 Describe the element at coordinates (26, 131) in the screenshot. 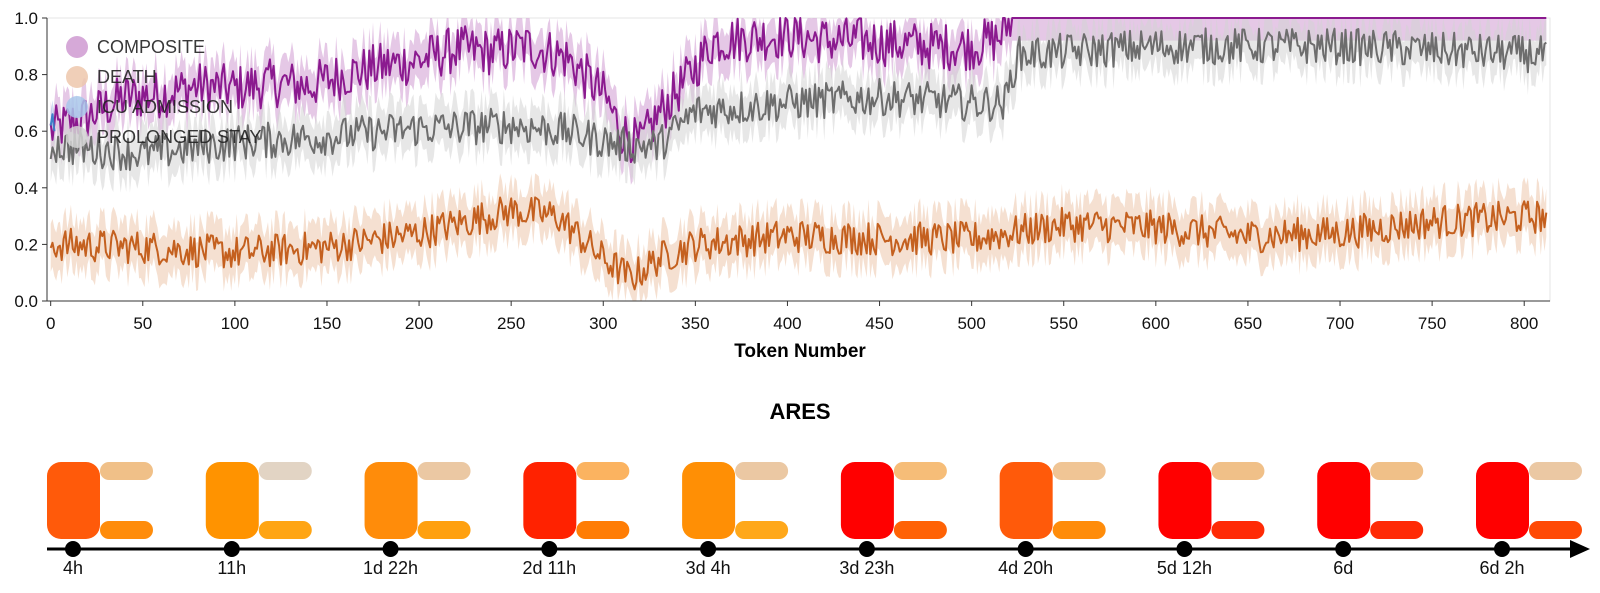

I see `y-tick-label: 0.6` at that location.